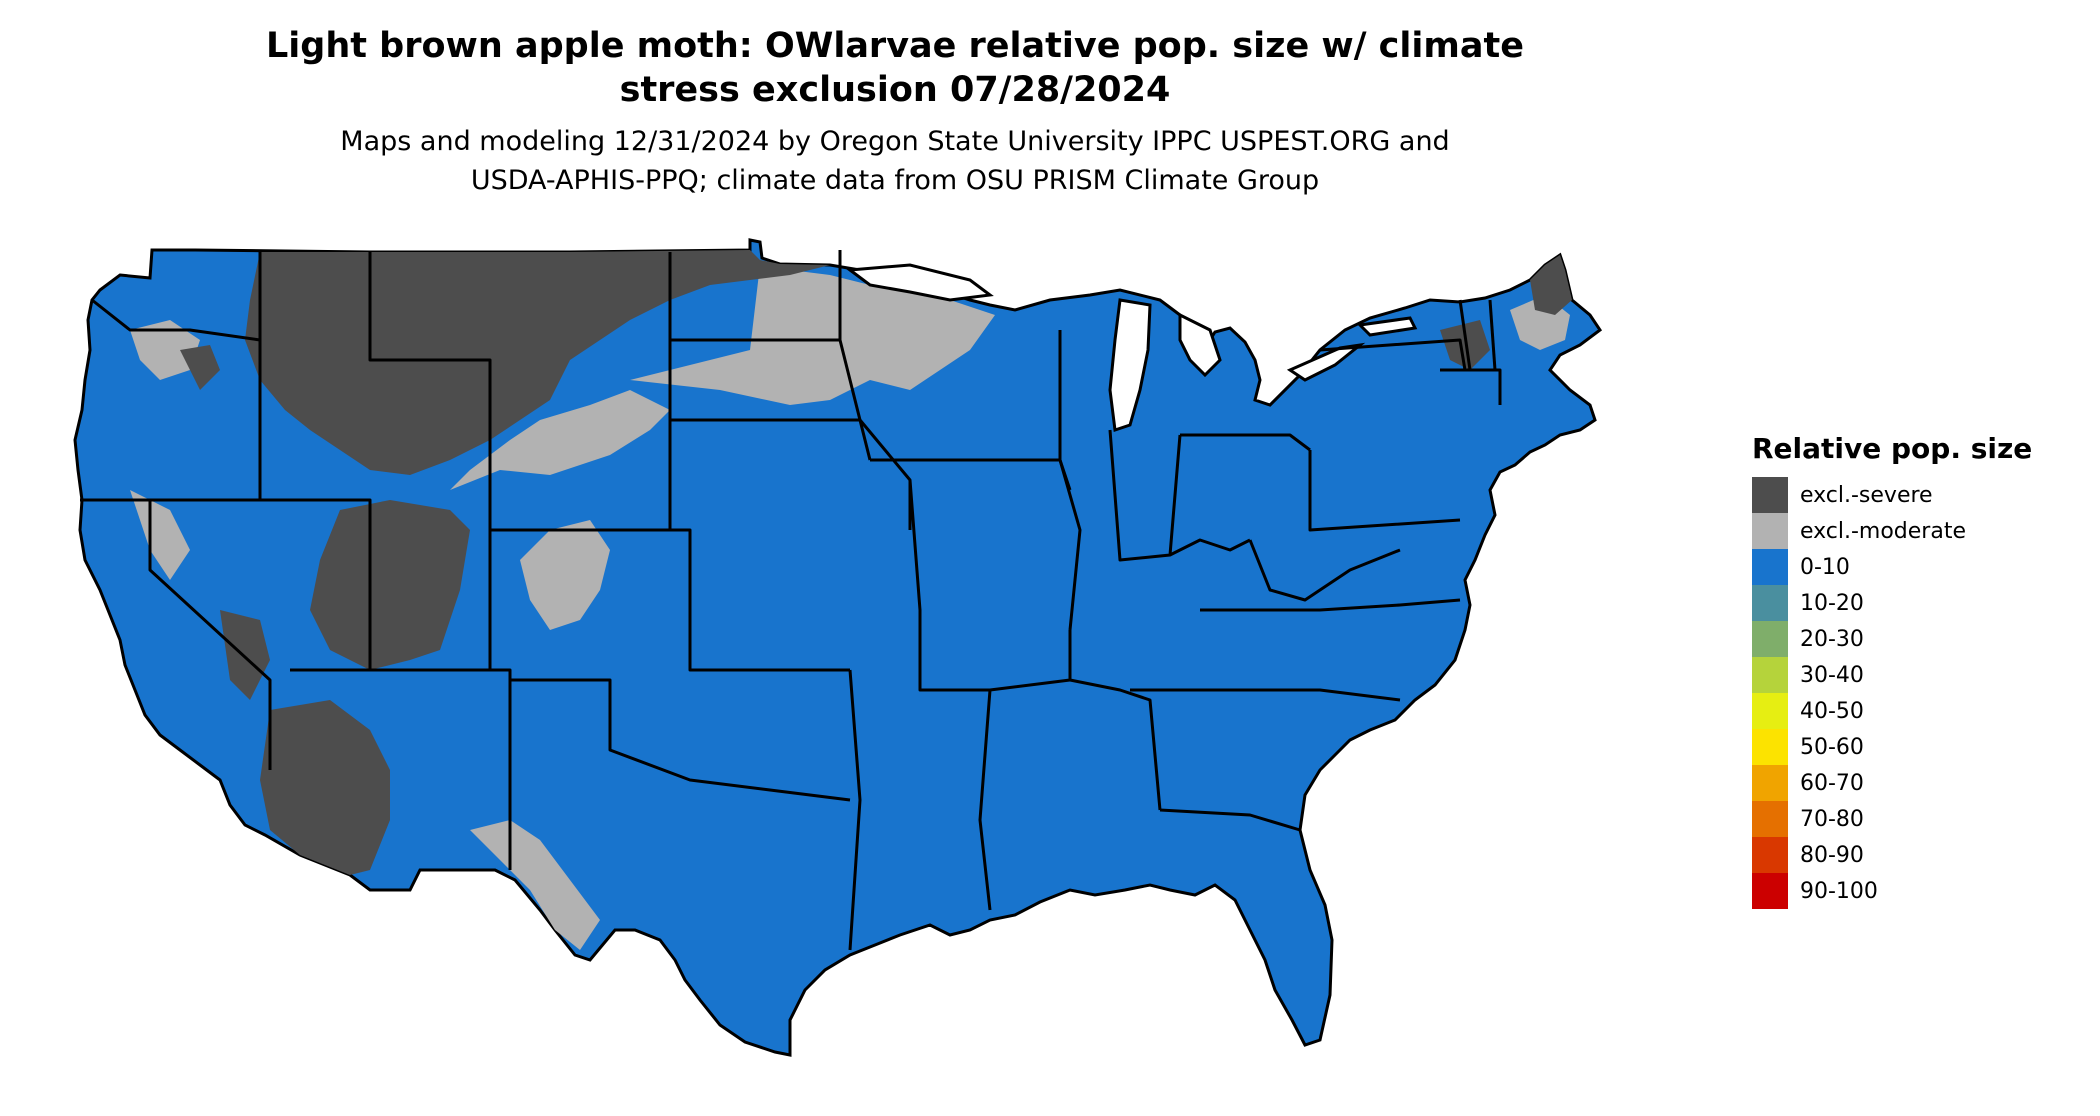  Describe the element at coordinates (1912, 675) in the screenshot. I see `legend-item: 30-40` at that location.